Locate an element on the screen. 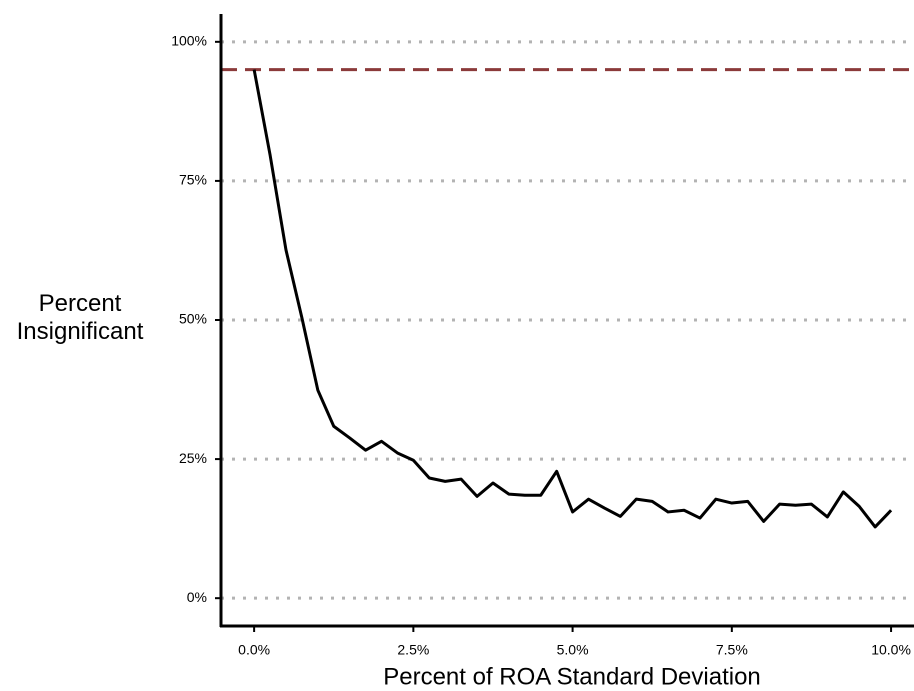 This screenshot has width=914, height=691. x-axis-title: Percent of ROA Standard Deviation is located at coordinates (572, 676).